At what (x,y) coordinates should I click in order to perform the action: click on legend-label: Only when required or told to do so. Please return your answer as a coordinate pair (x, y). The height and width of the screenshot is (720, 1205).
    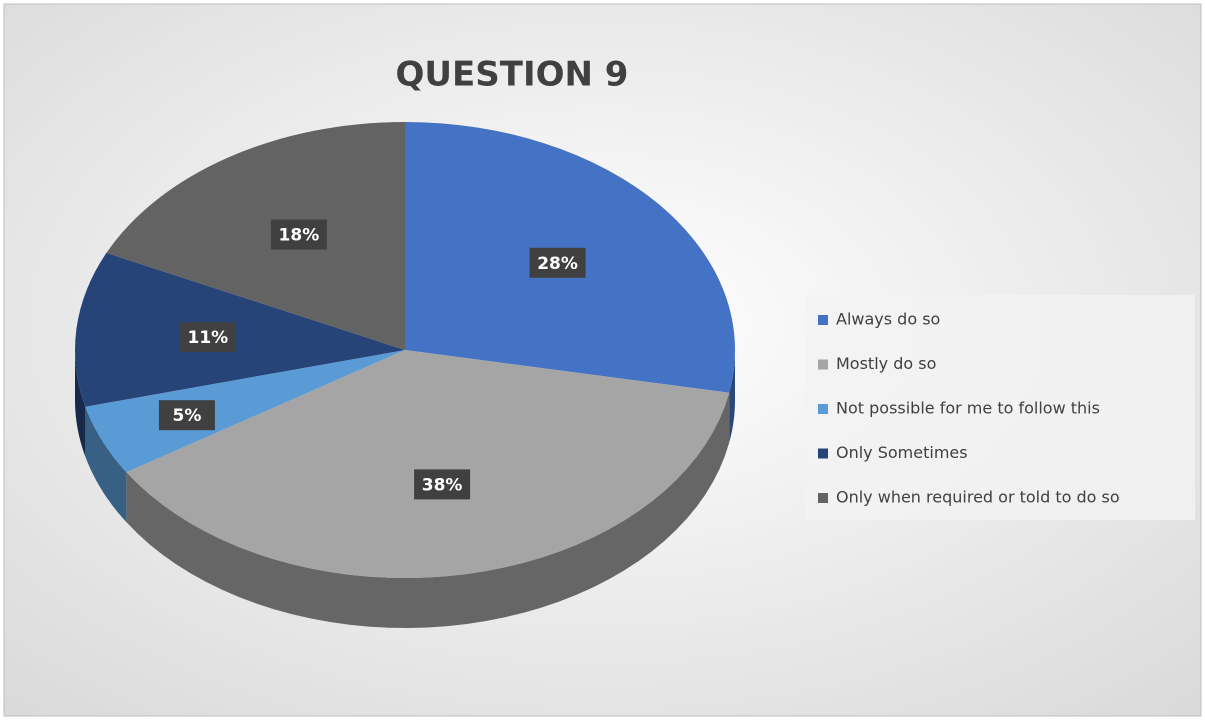
    Looking at the image, I should click on (978, 497).